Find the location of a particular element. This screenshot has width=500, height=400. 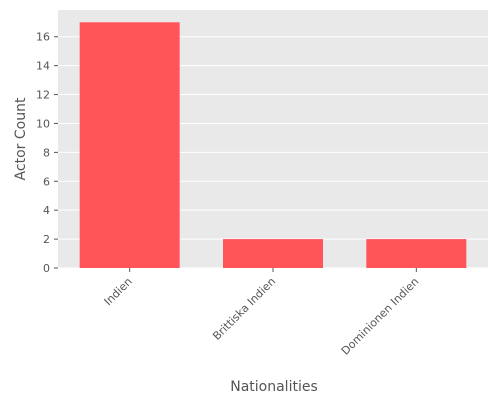

x-axis-ticks: Indien Brittiska Indien Dominionen Indien is located at coordinates (262, 313).